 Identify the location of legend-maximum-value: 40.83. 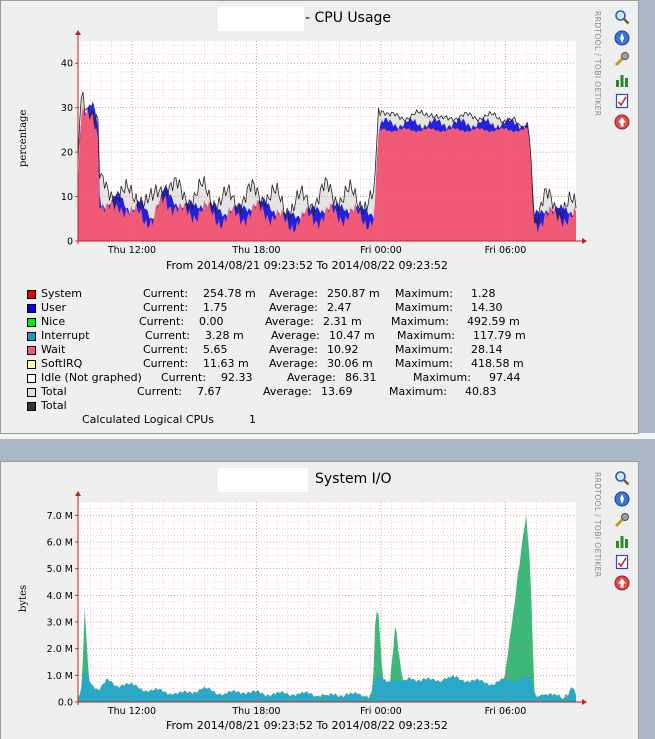
(481, 391).